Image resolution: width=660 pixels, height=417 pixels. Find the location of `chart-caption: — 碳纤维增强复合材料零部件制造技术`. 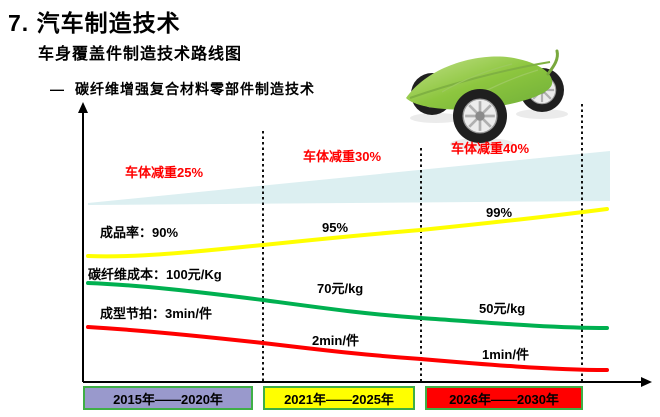

chart-caption: — 碳纤维增强复合材料零部件制造技术 is located at coordinates (182, 89).